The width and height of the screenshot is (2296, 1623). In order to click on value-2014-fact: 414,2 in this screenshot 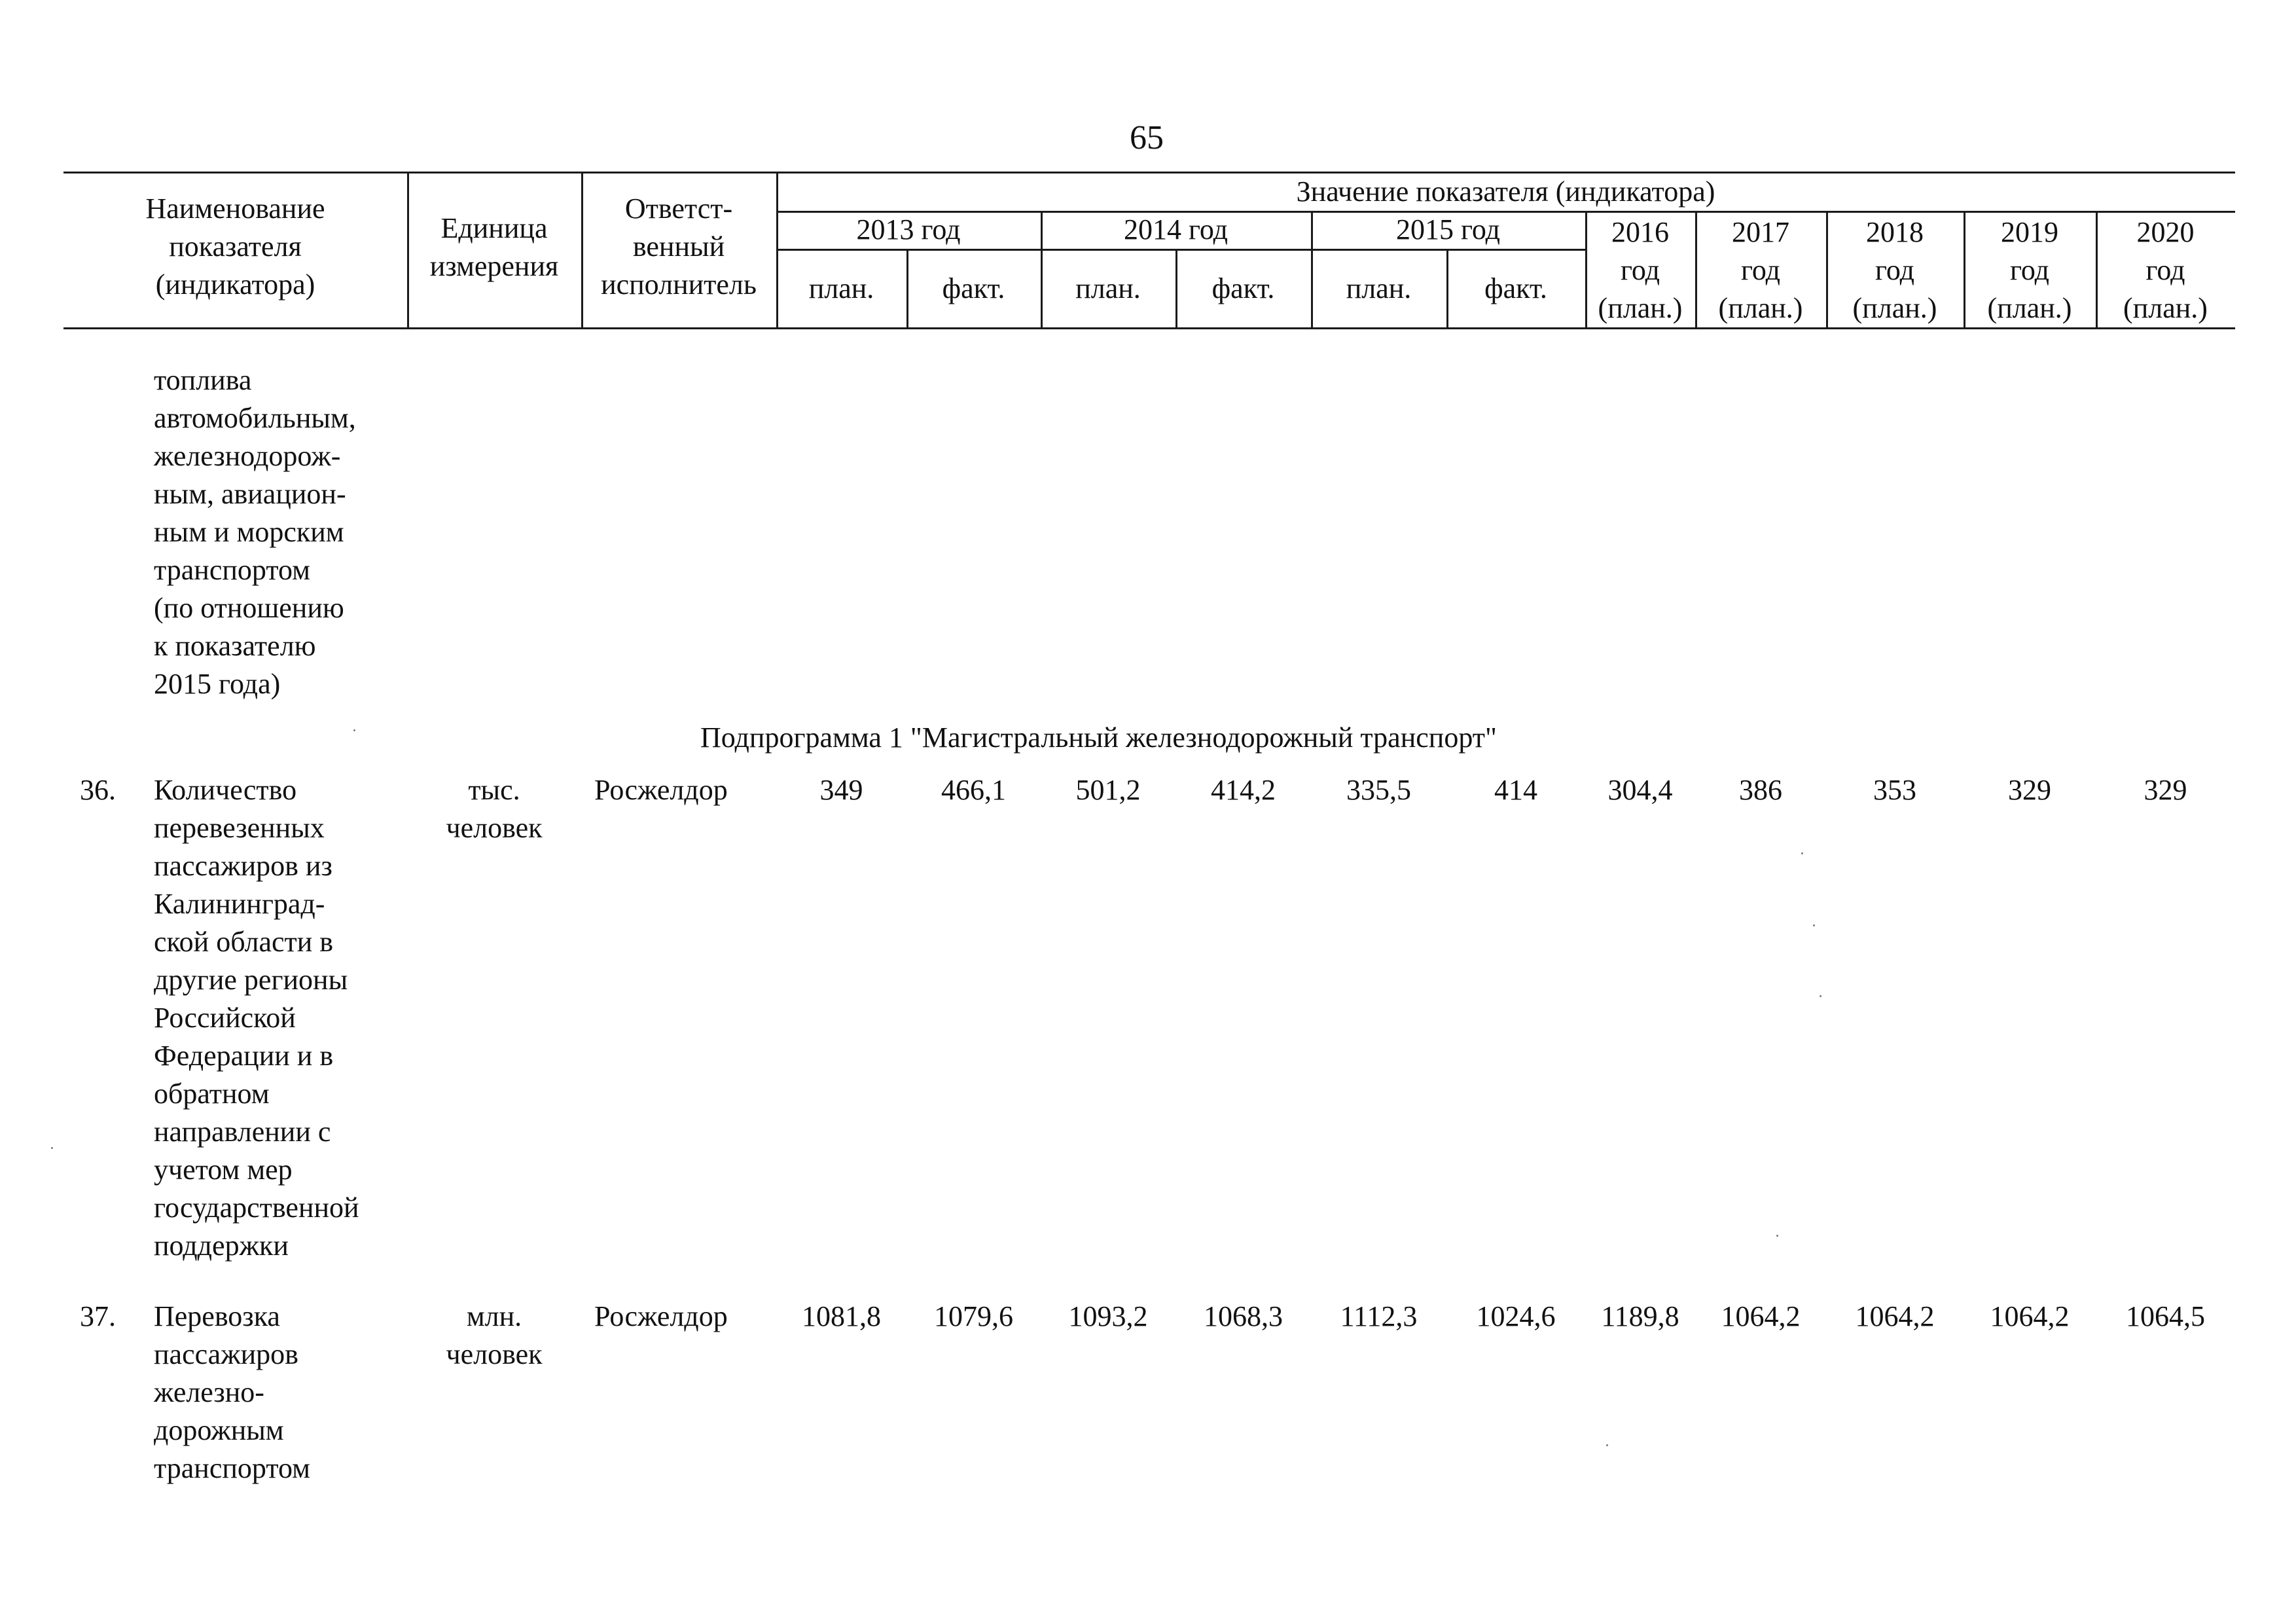, I will do `click(1243, 790)`.